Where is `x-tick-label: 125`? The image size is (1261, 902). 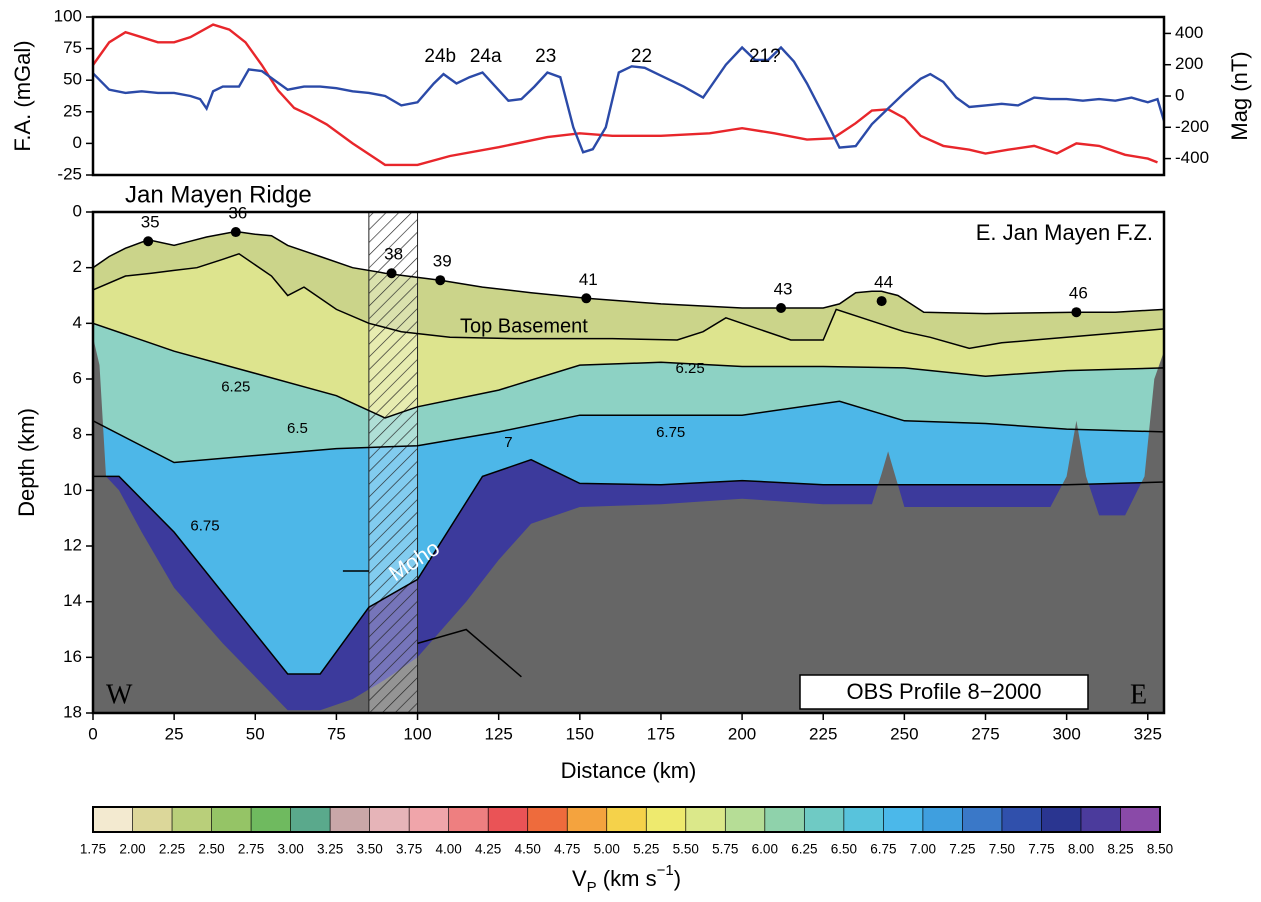 x-tick-label: 125 is located at coordinates (498, 733).